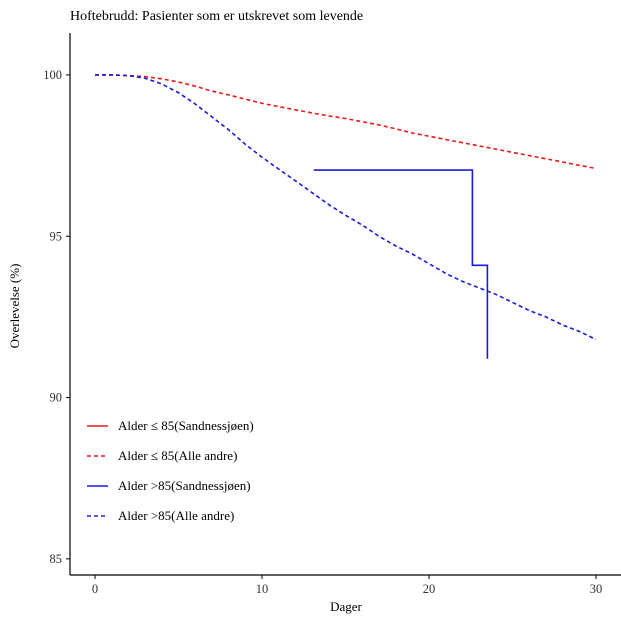 The height and width of the screenshot is (622, 621). What do you see at coordinates (429, 589) in the screenshot?
I see `x-tick-label-20: 20` at bounding box center [429, 589].